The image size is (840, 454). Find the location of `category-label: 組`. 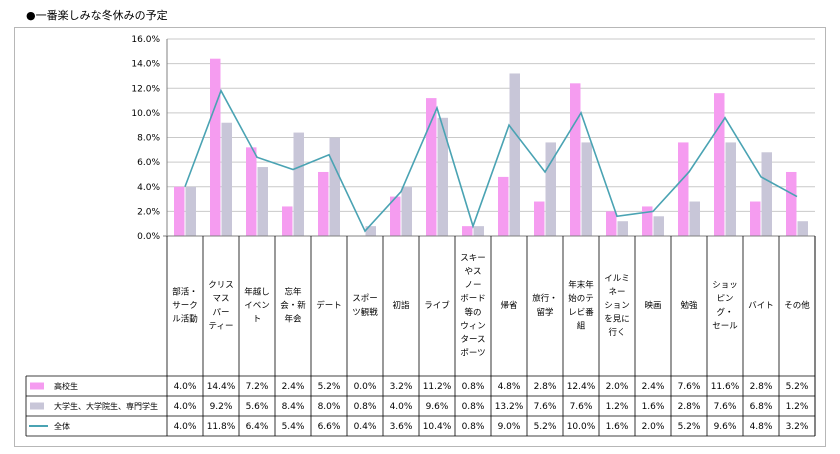

category-label: 組 is located at coordinates (581, 325).